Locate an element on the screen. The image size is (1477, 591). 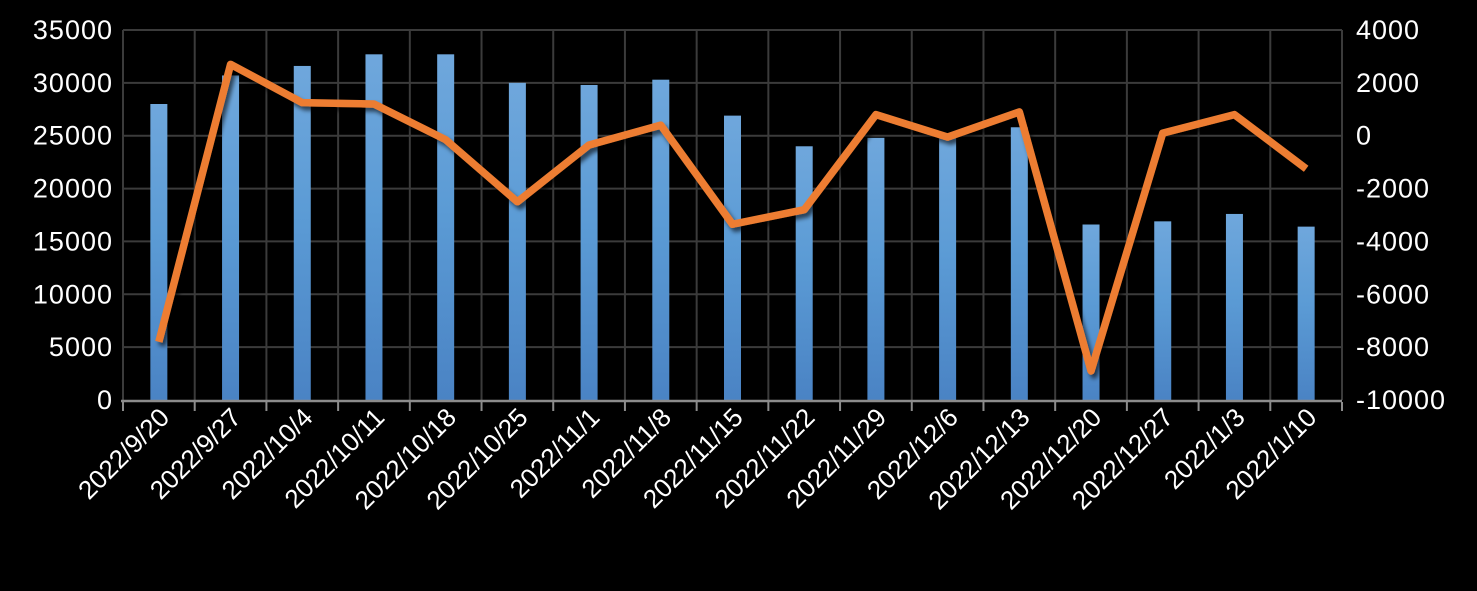
y-axis-tick-label-right: 0 is located at coordinates (1364, 136).